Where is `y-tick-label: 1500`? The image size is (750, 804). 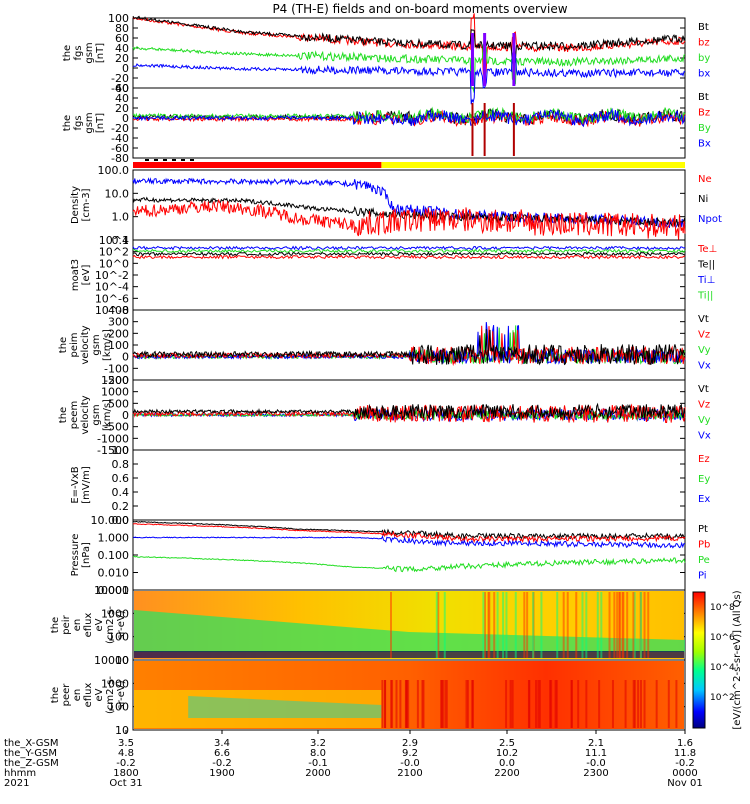 y-tick-label: 1500 is located at coordinates (115, 380).